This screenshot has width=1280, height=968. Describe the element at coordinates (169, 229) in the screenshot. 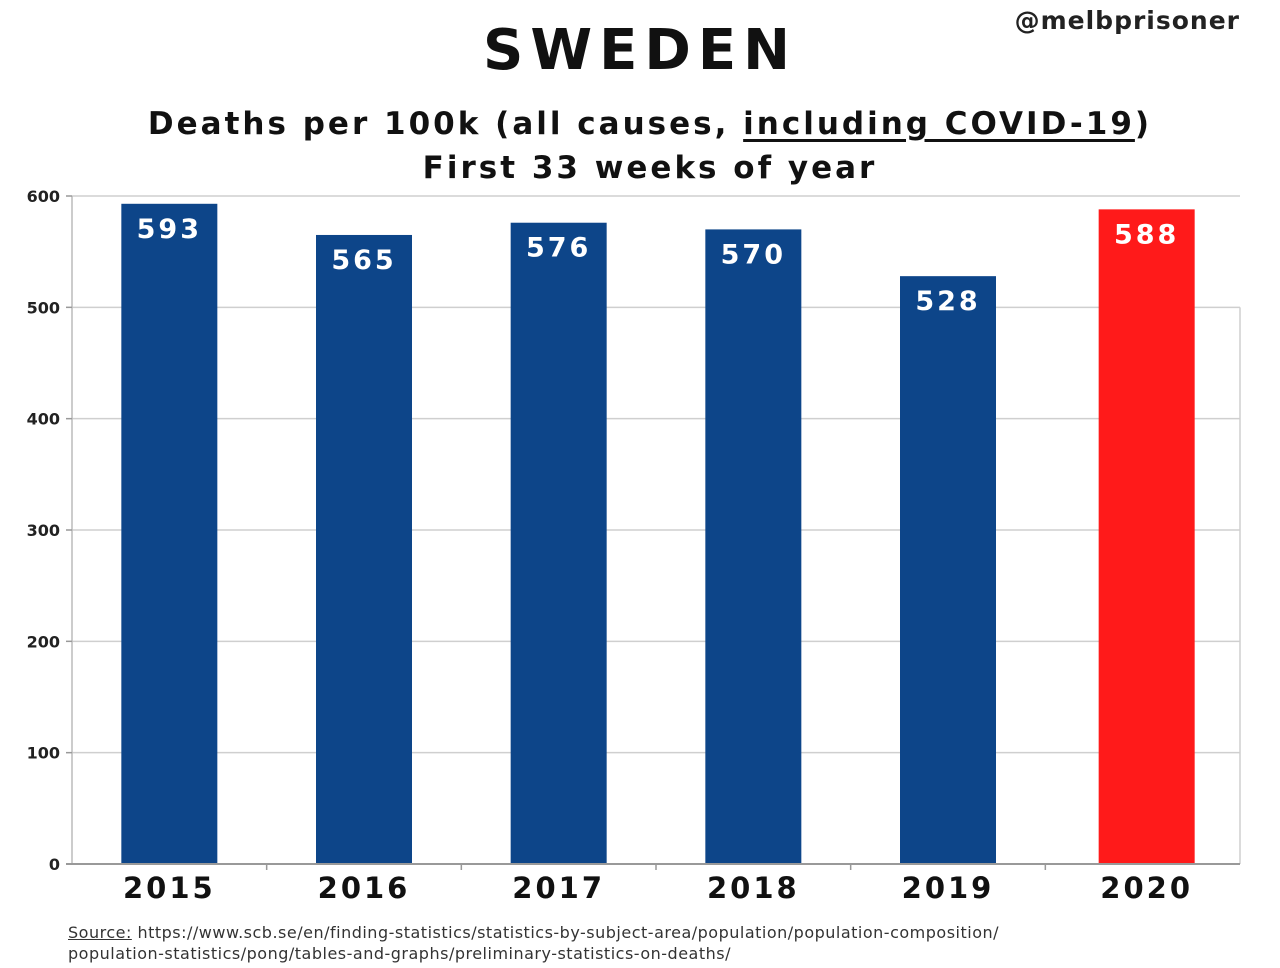

I see `data-label-2015: 593` at that location.